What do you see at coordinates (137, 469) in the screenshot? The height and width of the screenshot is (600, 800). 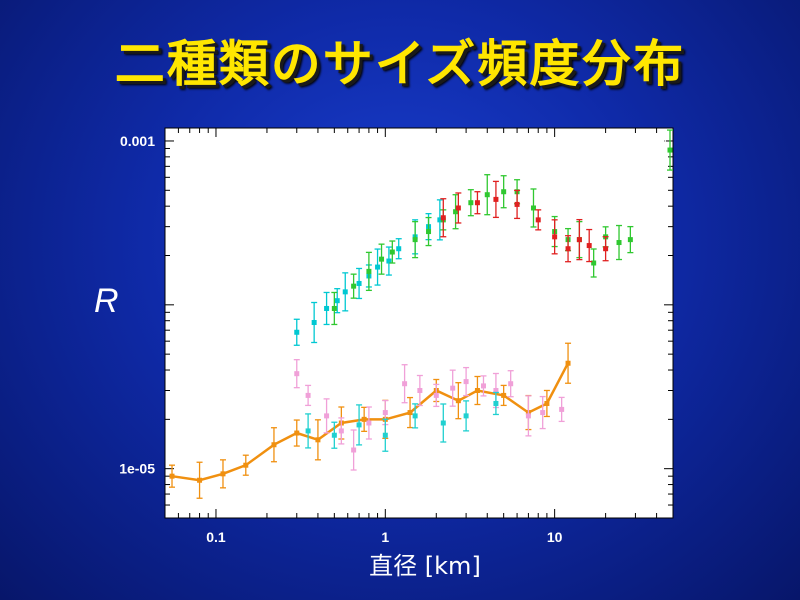 I see `y-tick-label: 1e-05` at bounding box center [137, 469].